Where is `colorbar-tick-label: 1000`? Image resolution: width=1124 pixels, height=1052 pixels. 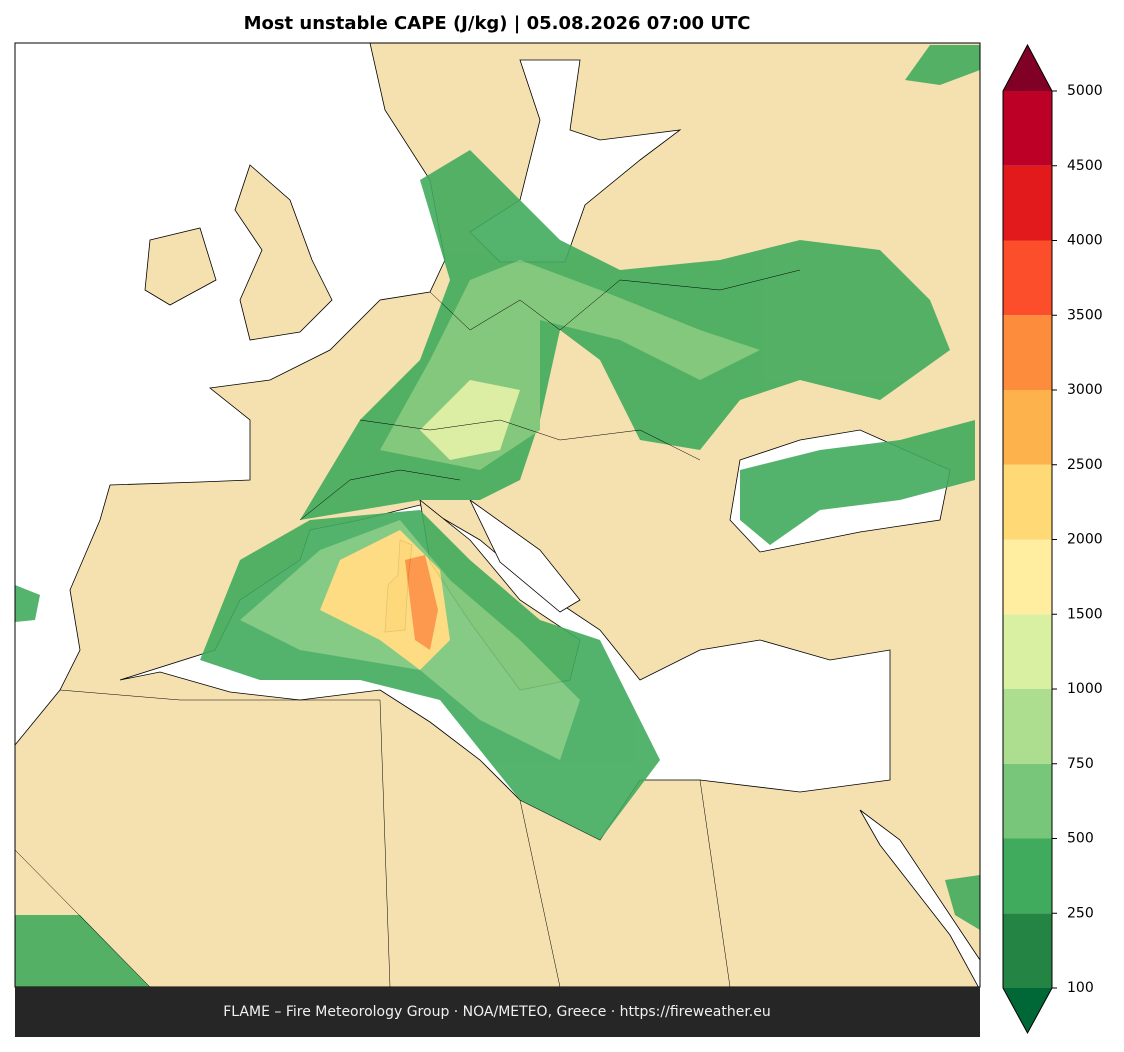
colorbar-tick-label: 1000 is located at coordinates (1085, 689).